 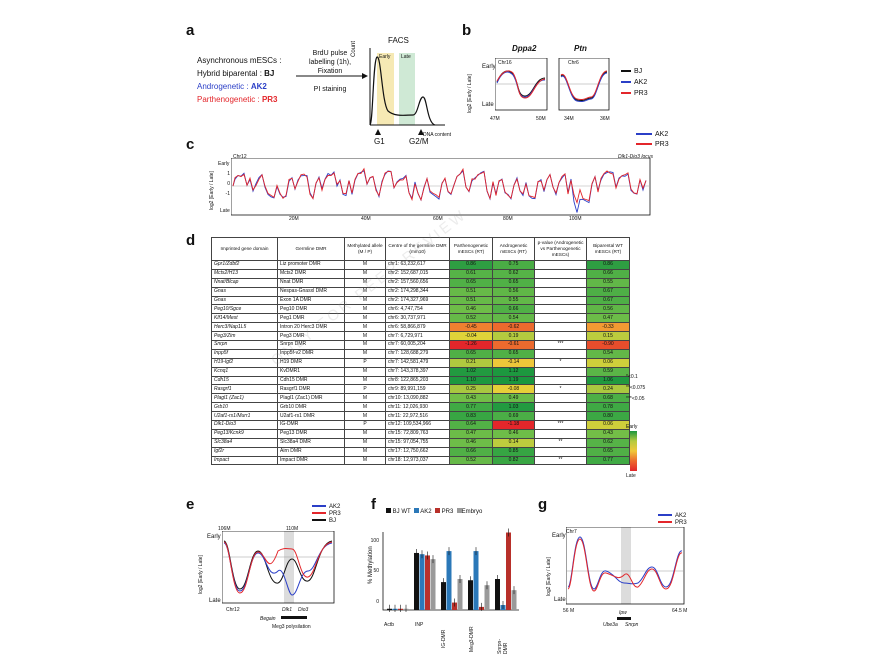 I want to click on panel-e-dlk1: Dlk1, so click(x=287, y=610).